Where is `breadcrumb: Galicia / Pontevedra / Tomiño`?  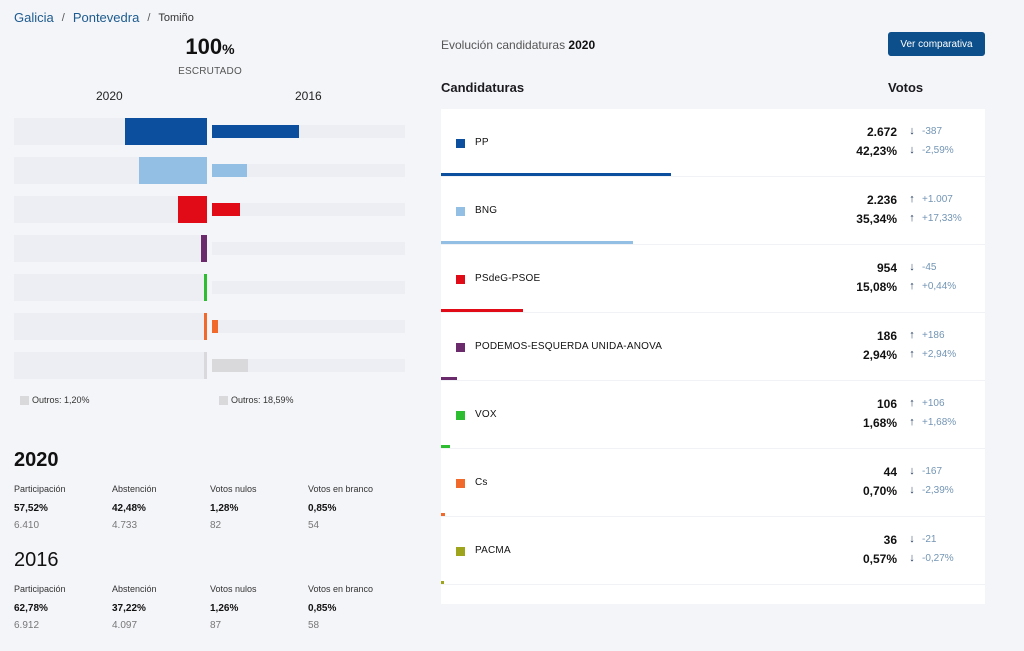
breadcrumb: Galicia / Pontevedra / Tomiño is located at coordinates (104, 17).